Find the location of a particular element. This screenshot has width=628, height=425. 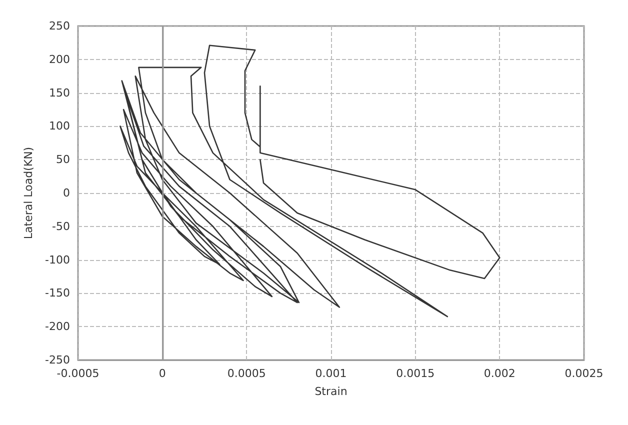

y-axis-title: Lateral Load(KN) is located at coordinates (28, 193).